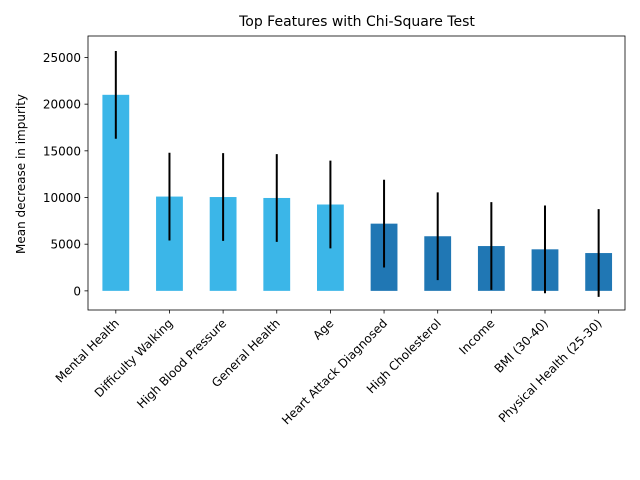  Describe the element at coordinates (77, 291) in the screenshot. I see `y-tick-label: 0` at that location.